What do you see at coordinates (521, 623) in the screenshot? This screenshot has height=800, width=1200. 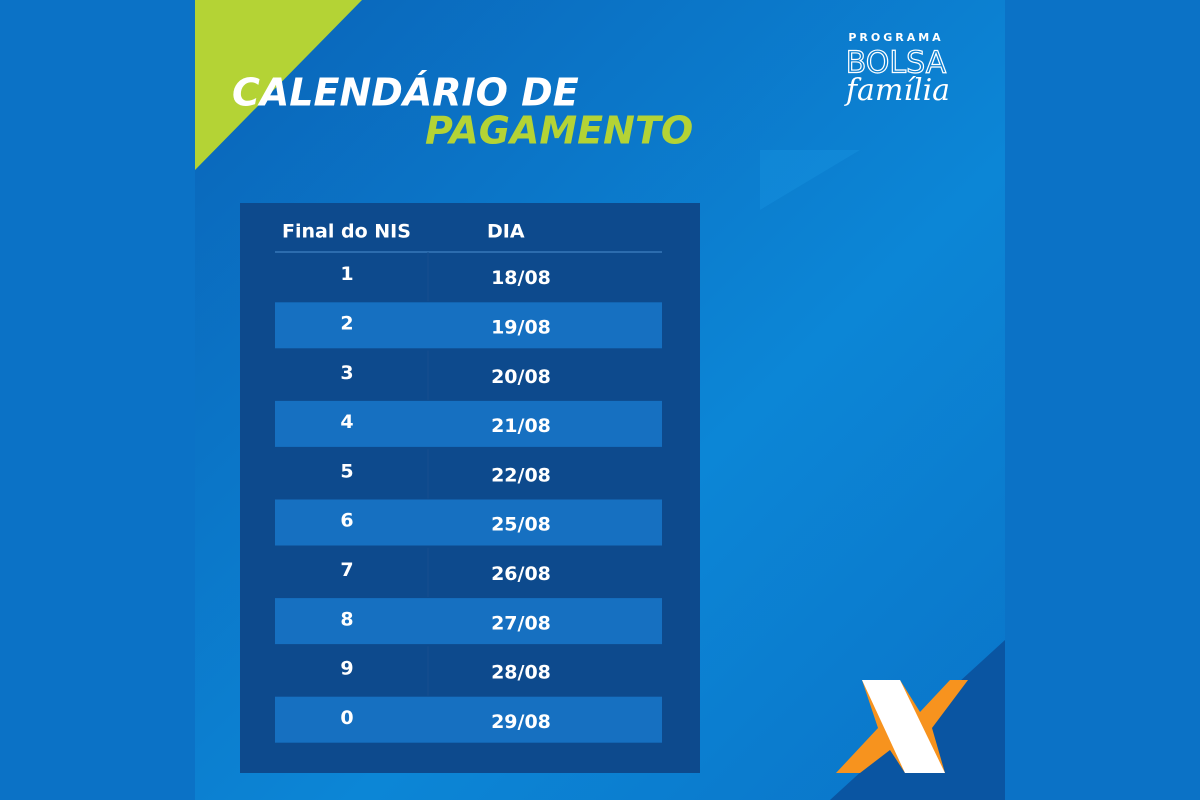 I see `date-cell: 27/08` at bounding box center [521, 623].